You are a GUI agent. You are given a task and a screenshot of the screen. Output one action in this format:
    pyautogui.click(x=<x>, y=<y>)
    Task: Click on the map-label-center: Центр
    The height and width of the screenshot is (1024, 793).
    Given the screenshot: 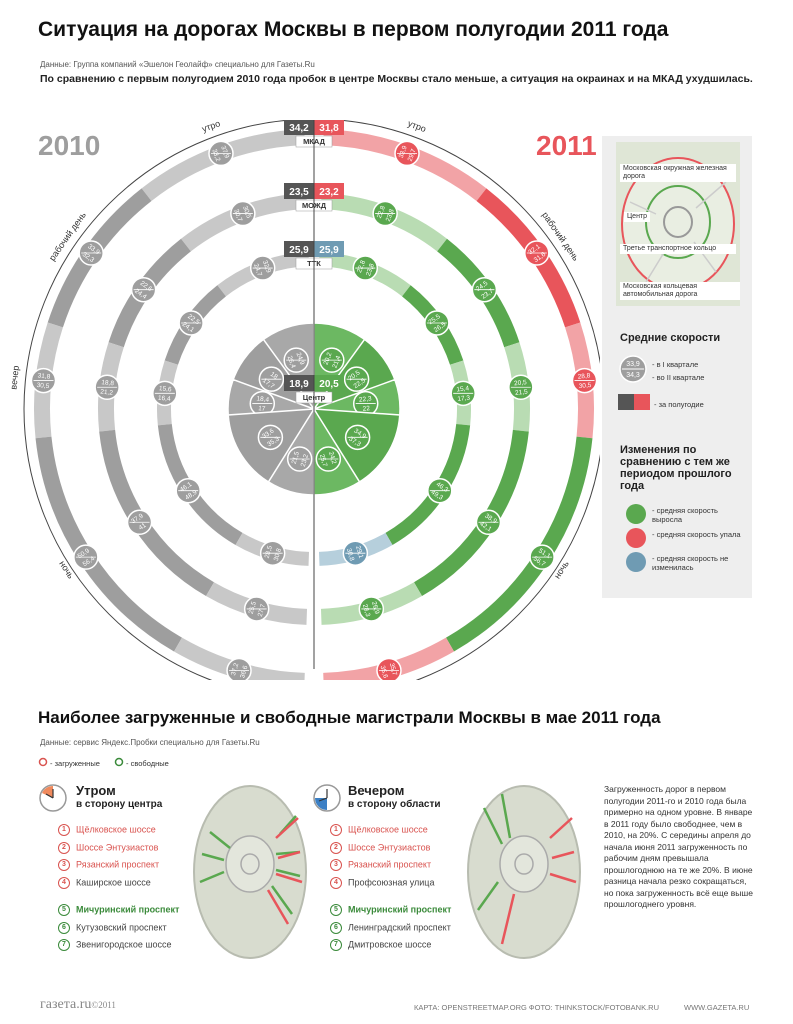 What is the action you would take?
    pyautogui.click(x=637, y=217)
    